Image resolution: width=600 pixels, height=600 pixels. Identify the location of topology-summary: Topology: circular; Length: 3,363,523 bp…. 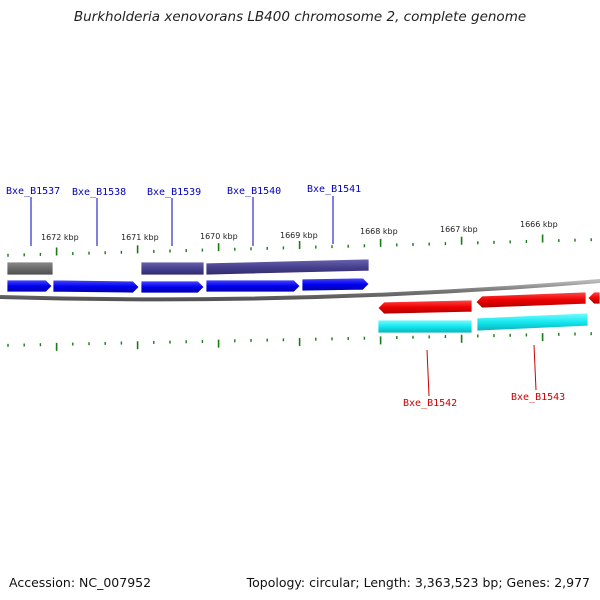
(418, 582).